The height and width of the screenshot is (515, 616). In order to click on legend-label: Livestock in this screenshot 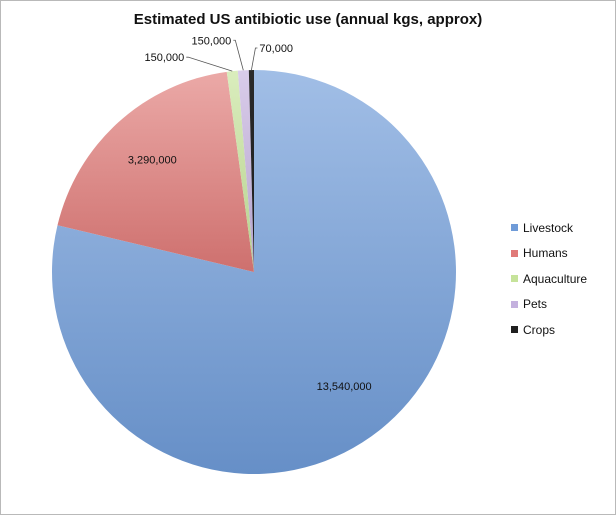, I will do `click(548, 227)`.